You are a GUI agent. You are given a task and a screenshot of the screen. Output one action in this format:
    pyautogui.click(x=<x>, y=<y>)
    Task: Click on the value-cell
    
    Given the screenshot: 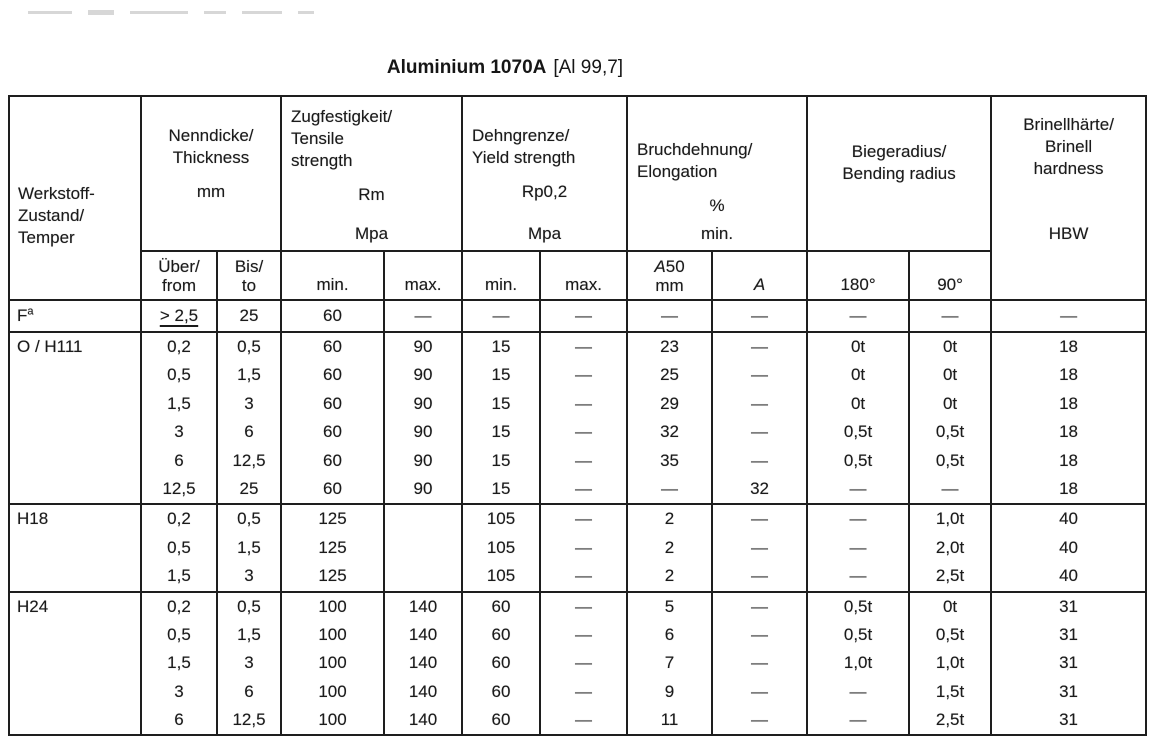 What is the action you would take?
    pyautogui.click(x=423, y=548)
    